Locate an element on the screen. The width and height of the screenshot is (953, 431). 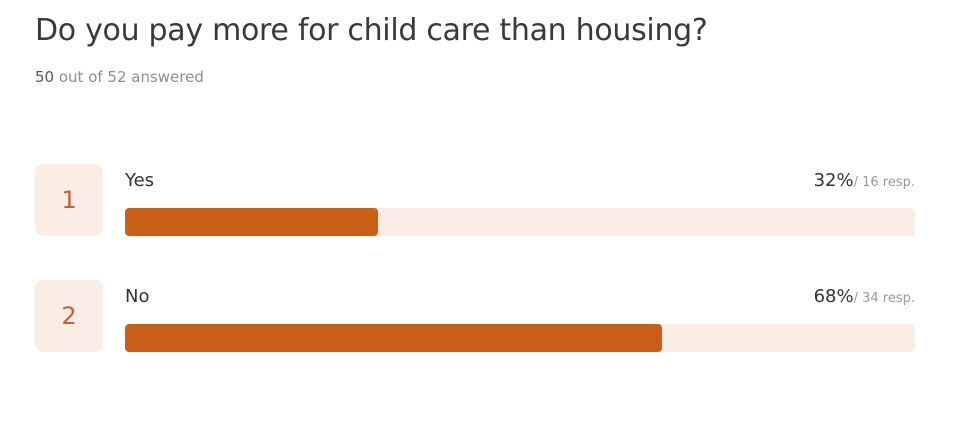
option-stats: 68%/ 34 resp. is located at coordinates (864, 296).